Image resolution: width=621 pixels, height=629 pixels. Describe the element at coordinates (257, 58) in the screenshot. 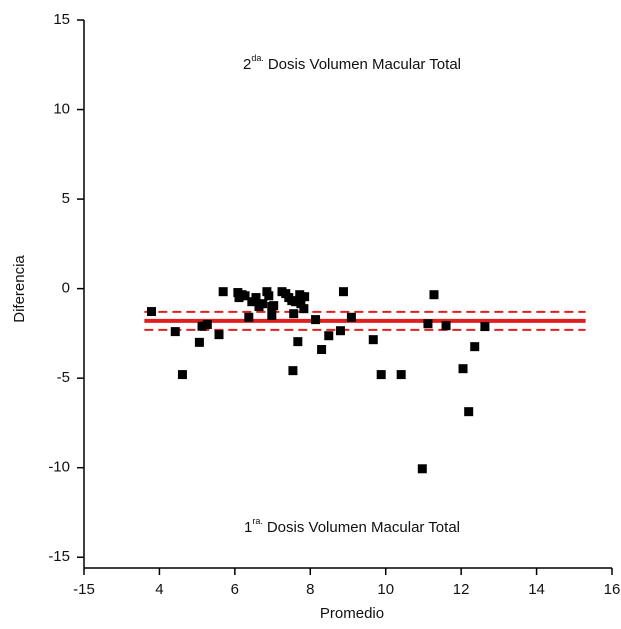

I see `annotation-superscript: da.` at that location.